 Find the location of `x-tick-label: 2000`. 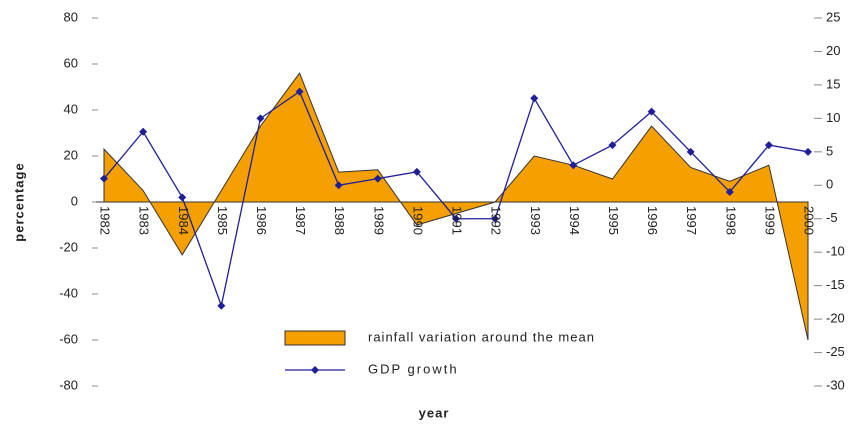

x-tick-label: 2000 is located at coordinates (809, 220).